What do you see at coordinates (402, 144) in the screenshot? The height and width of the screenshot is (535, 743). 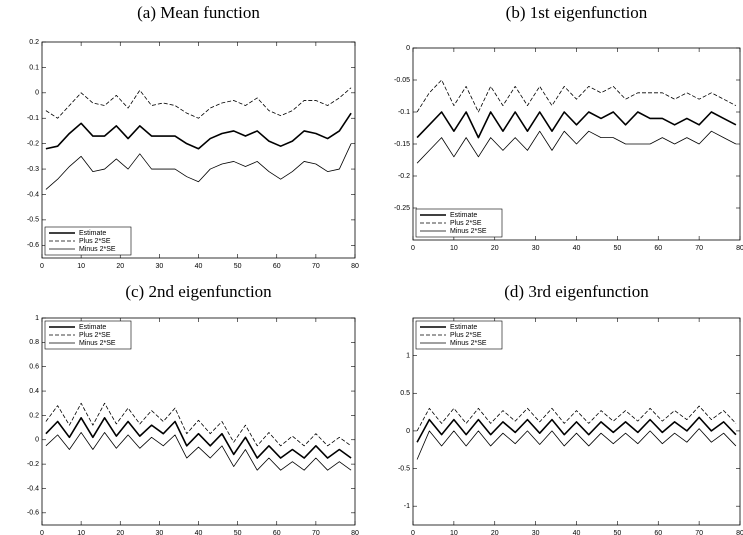 I see `y-tick-label: -0.15` at bounding box center [402, 144].